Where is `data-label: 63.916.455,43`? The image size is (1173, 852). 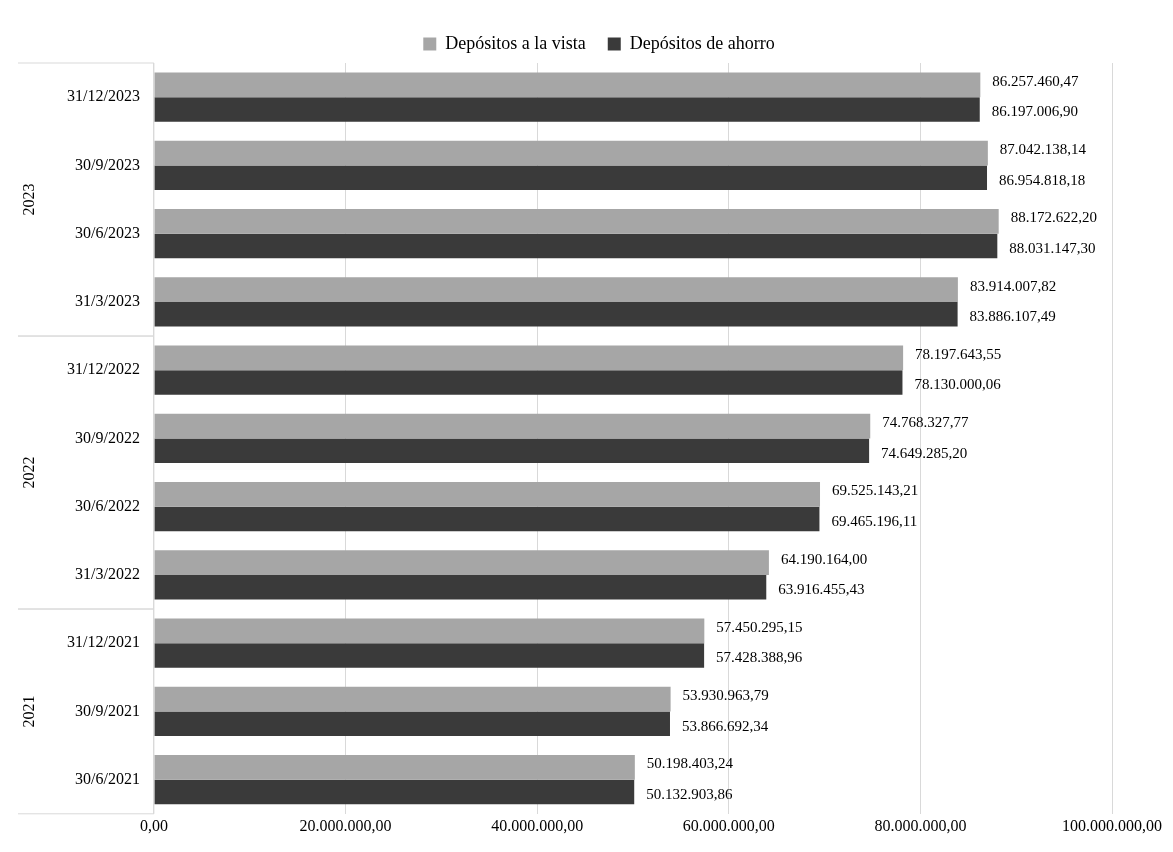
data-label: 63.916.455,43 is located at coordinates (821, 589).